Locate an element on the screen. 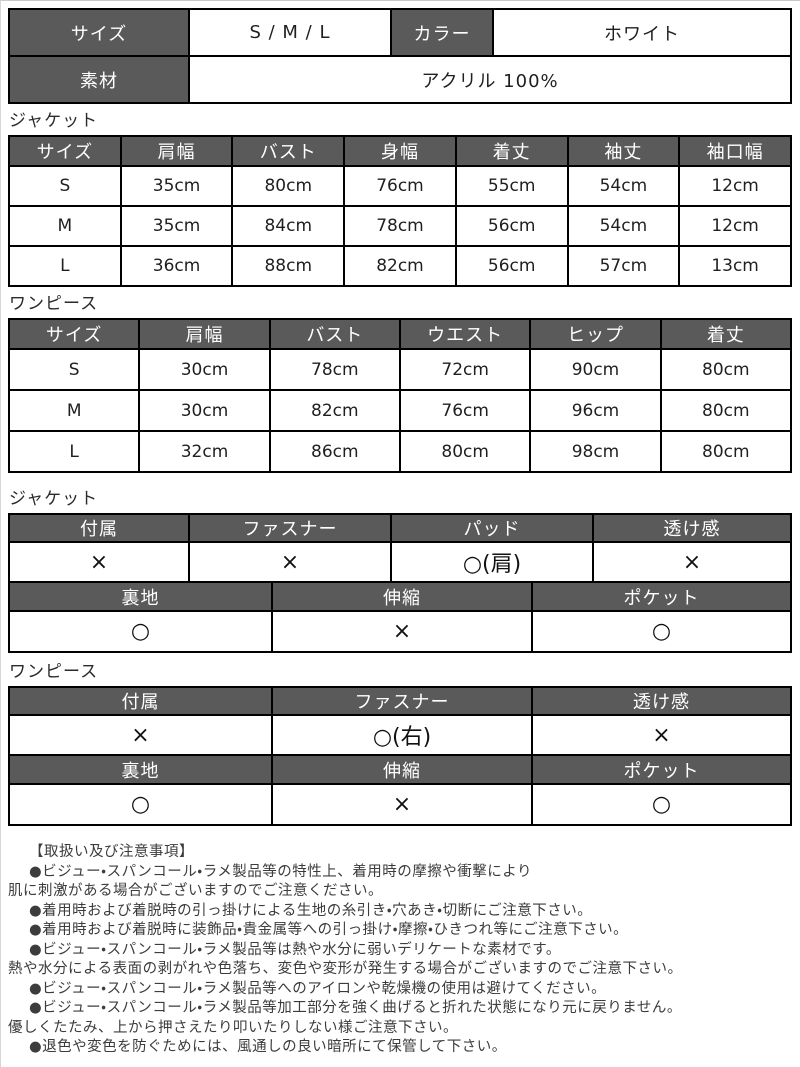  feature-value-row: × × ○(肩) × is located at coordinates (400, 562).